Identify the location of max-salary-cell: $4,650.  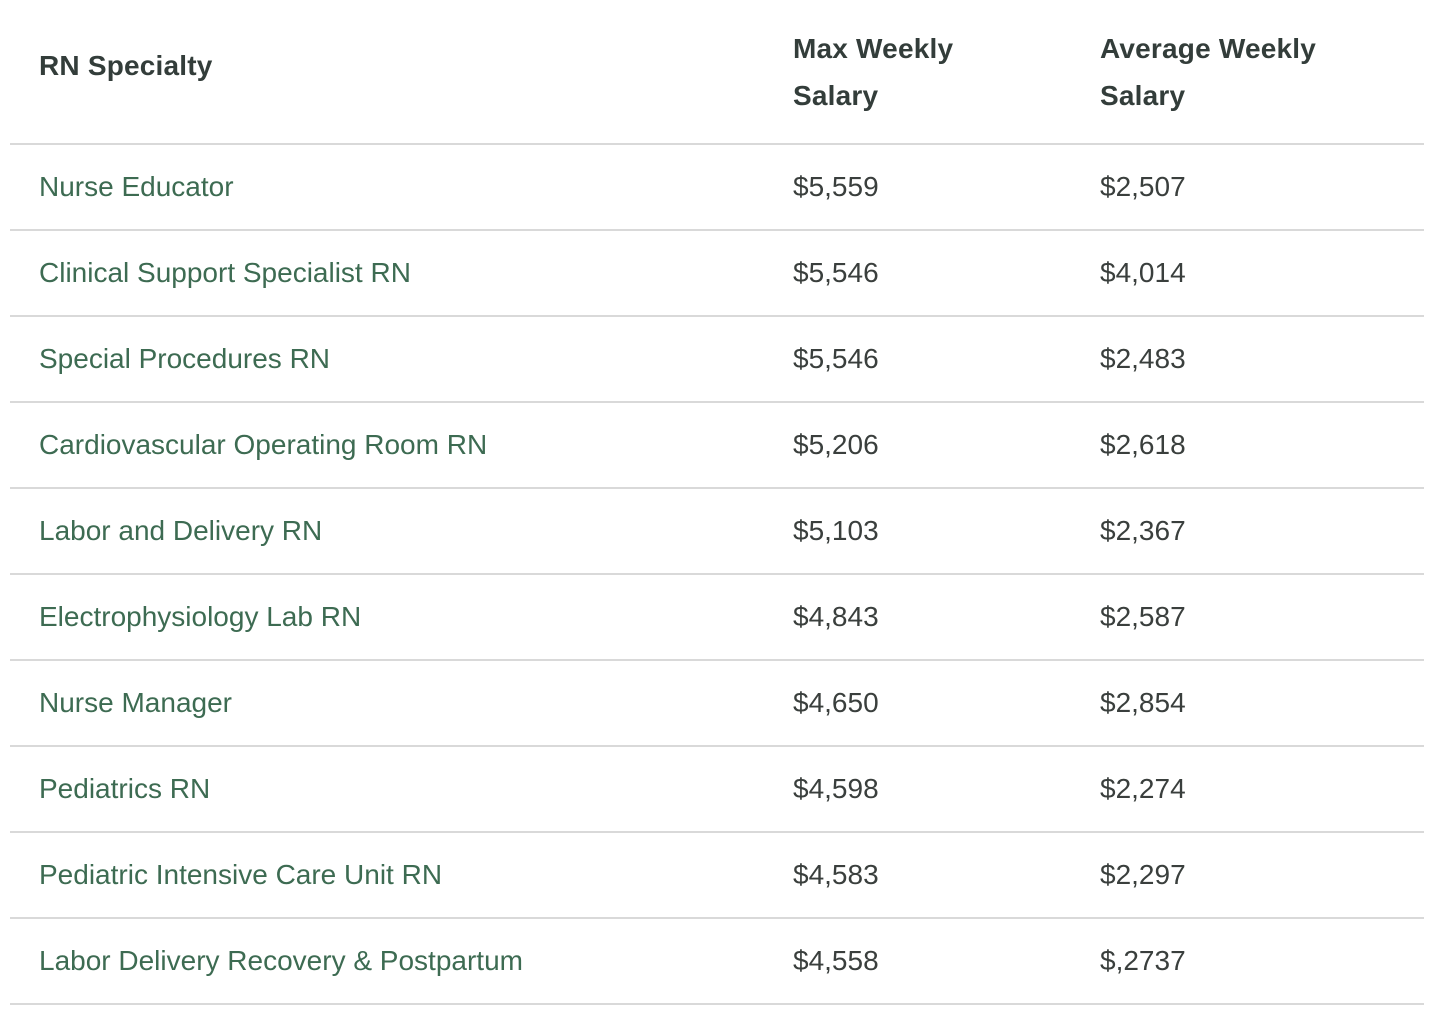
(836, 702).